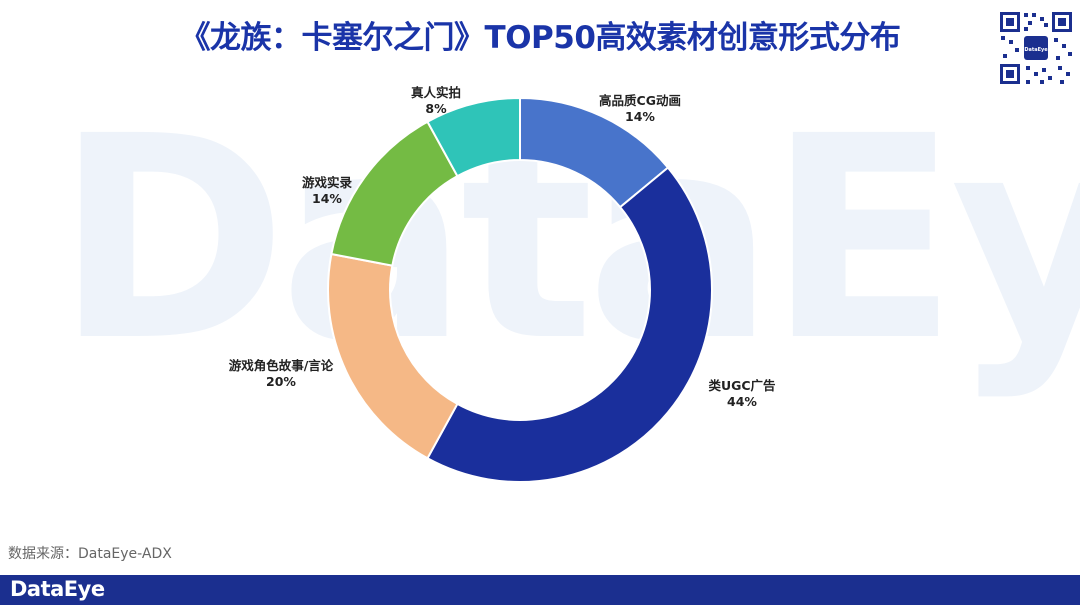  Describe the element at coordinates (57, 589) in the screenshot. I see `footer-brand-logo: DataEye` at that location.